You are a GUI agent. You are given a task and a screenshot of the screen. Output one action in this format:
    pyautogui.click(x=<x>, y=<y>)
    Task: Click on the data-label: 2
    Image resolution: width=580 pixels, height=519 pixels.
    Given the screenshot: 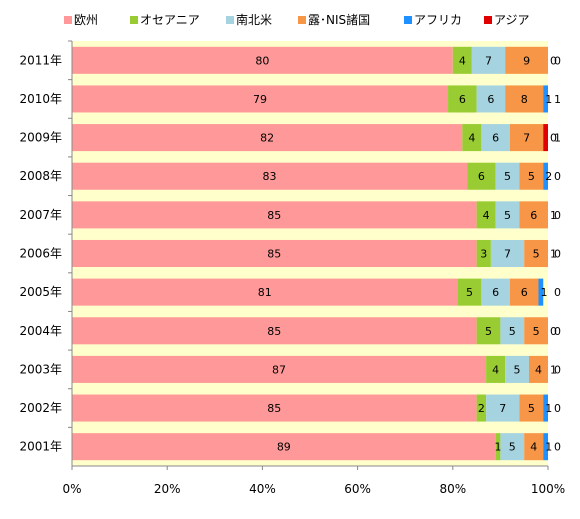 What is the action you would take?
    pyautogui.click(x=548, y=176)
    